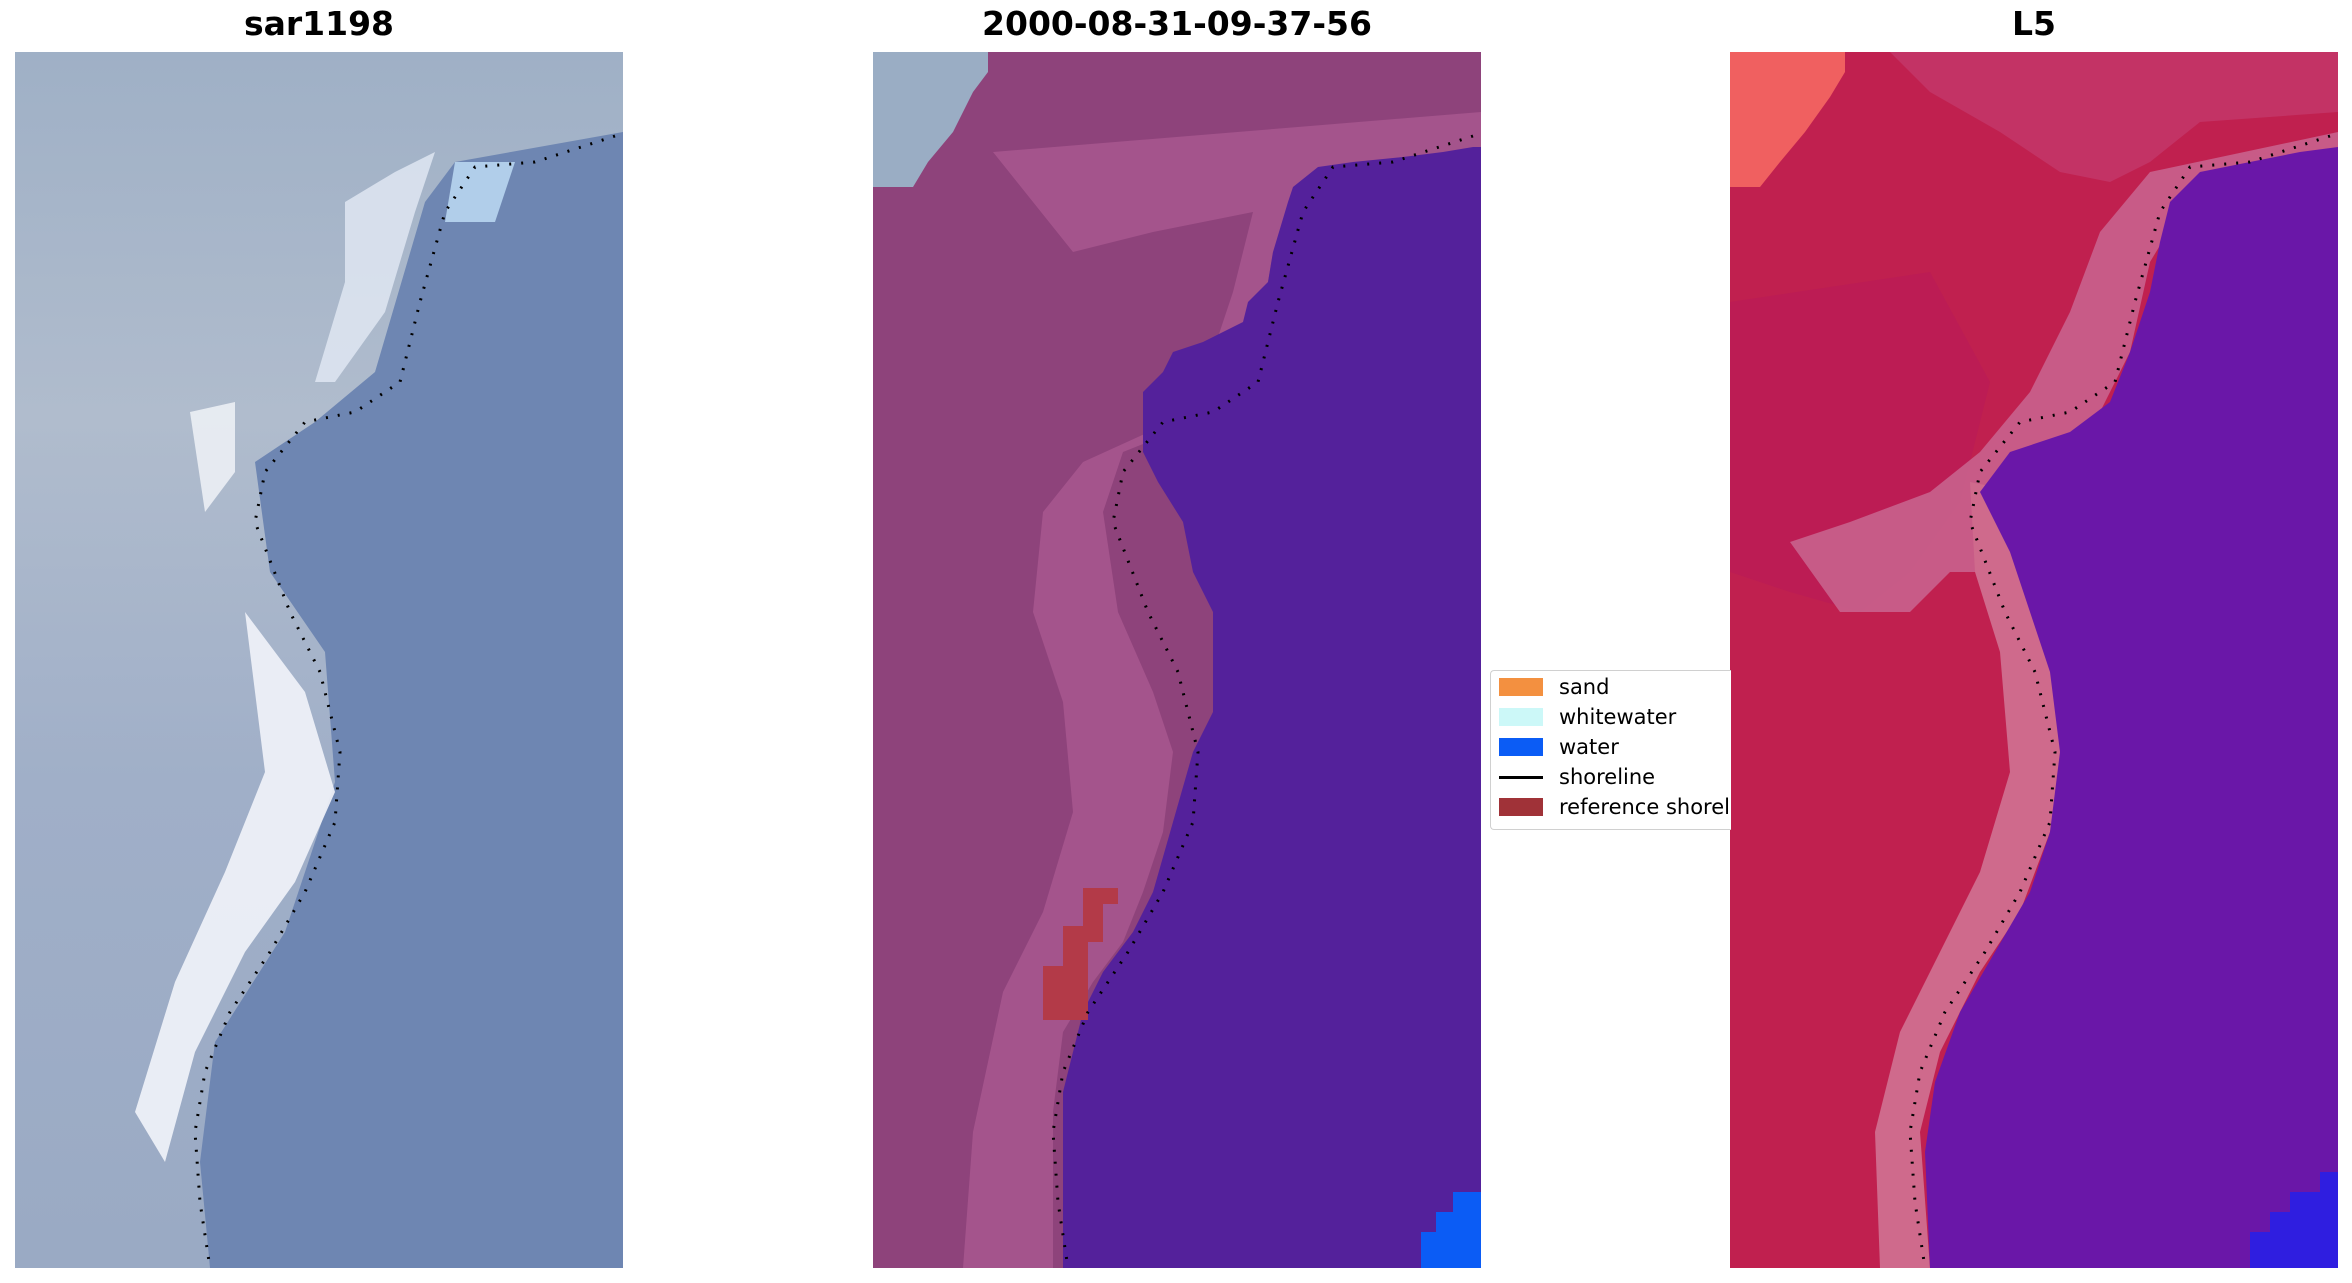 The height and width of the screenshot is (1283, 2352). What do you see at coordinates (1554, 687) in the screenshot?
I see `legend-item-sand: sand` at bounding box center [1554, 687].